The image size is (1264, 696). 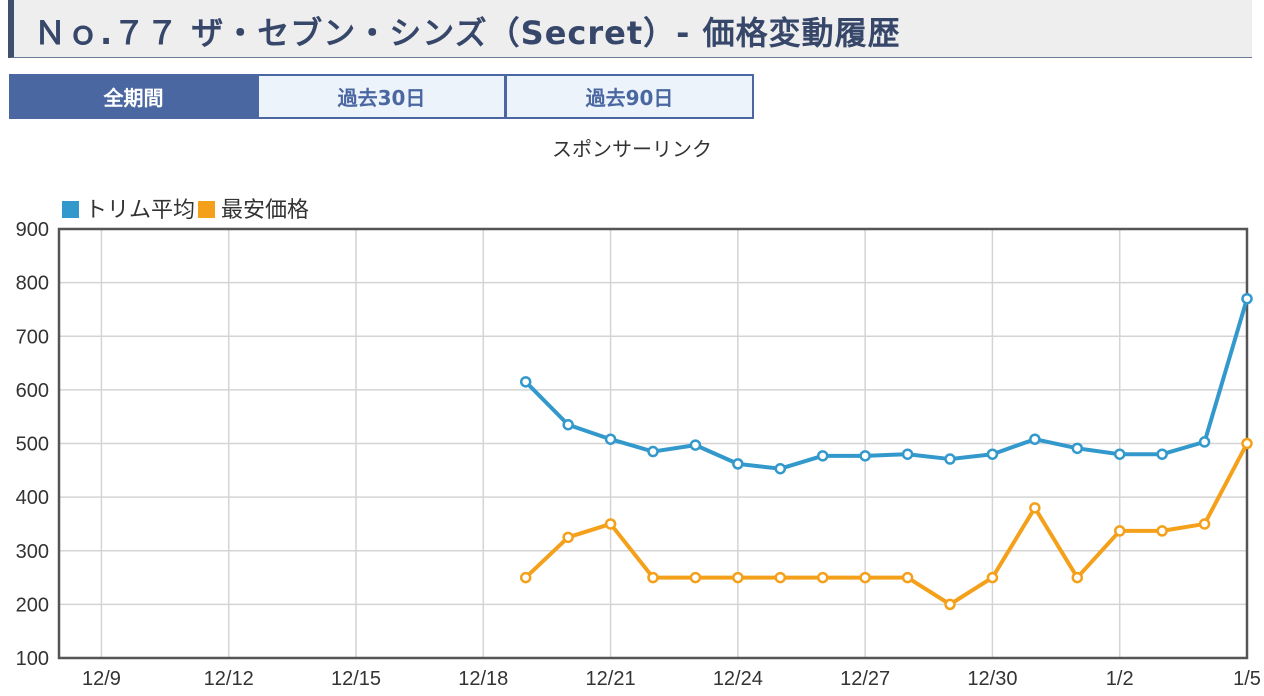 What do you see at coordinates (140, 210) in the screenshot?
I see `legend-label-trim-average: トリム平均` at bounding box center [140, 210].